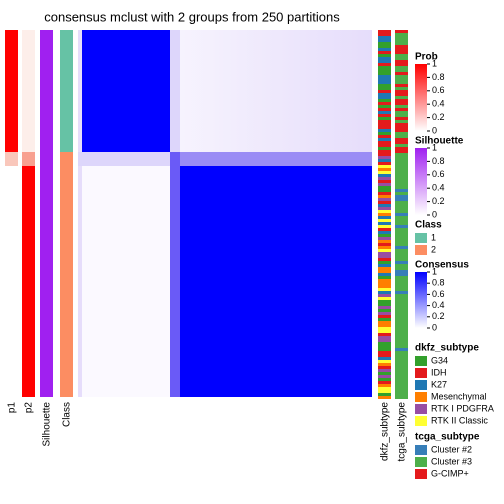 The width and height of the screenshot is (504, 504). What do you see at coordinates (402, 432) in the screenshot?
I see `column-label: tcga_subtype` at bounding box center [402, 432].